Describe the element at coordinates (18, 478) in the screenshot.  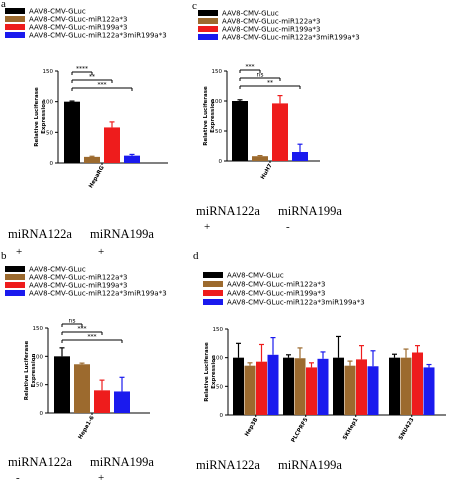
I see `mirna122a-sign: -` at that location.